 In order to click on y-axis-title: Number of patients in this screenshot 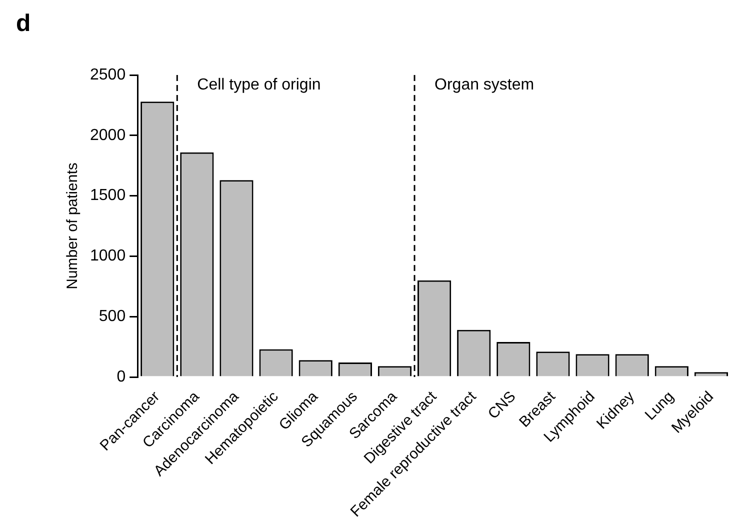, I will do `click(73, 226)`.